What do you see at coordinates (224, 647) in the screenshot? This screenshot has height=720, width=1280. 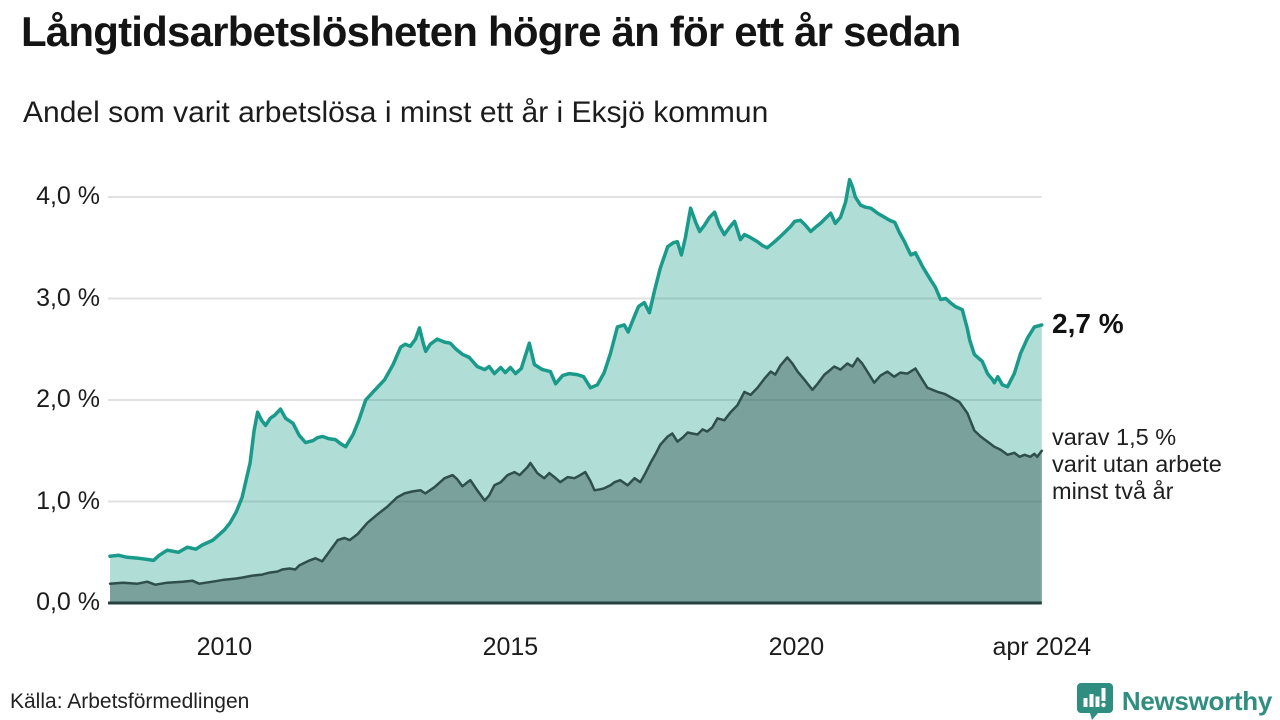 I see `x-tick-label: 2010` at bounding box center [224, 647].